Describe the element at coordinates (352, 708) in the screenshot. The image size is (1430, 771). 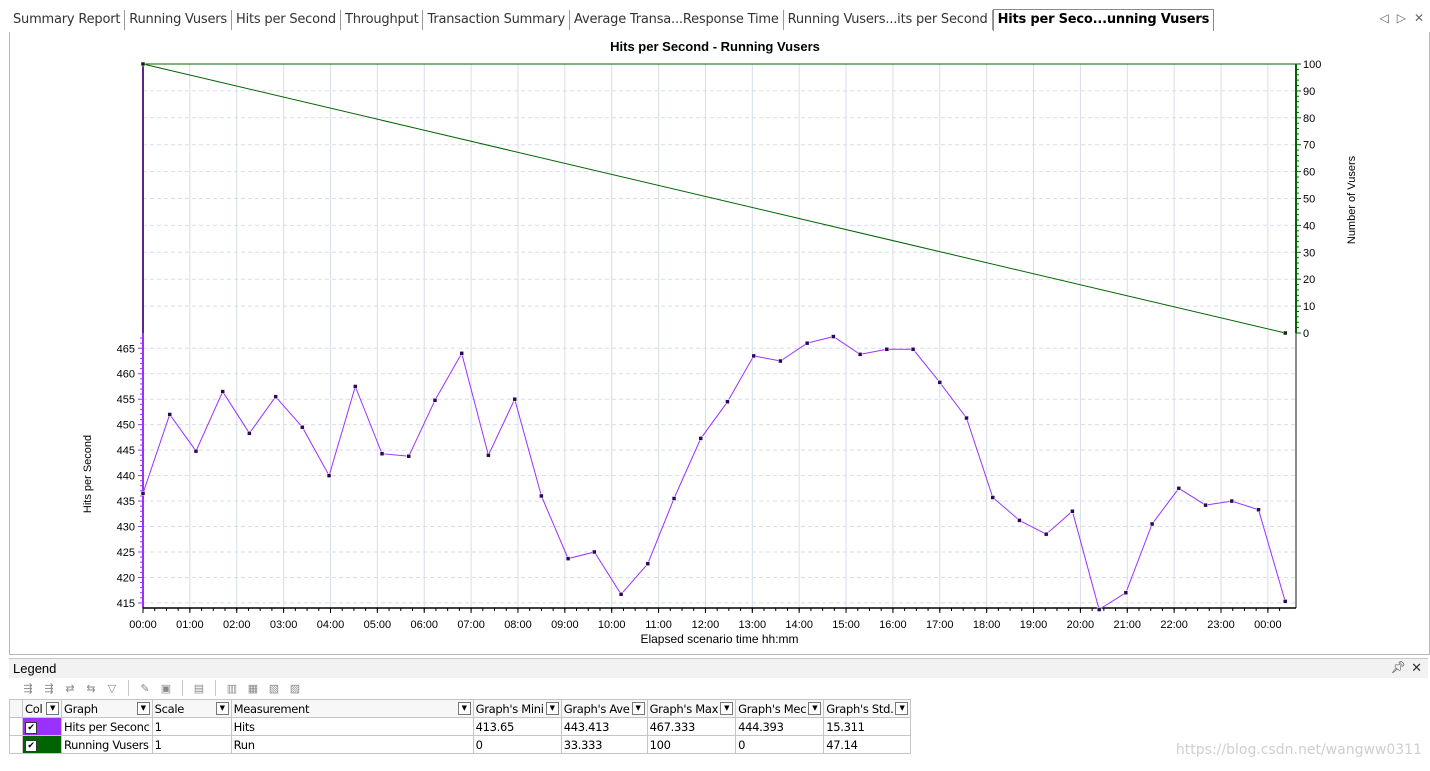
I see `legend-col-header: Measurement ▼` at that location.